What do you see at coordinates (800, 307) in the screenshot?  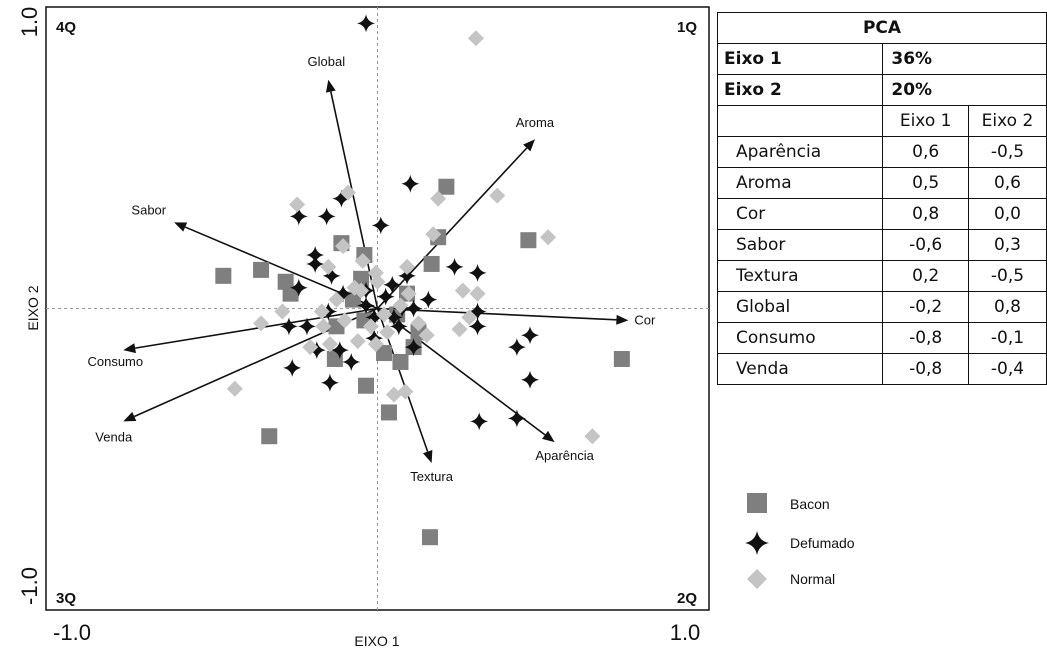 I see `attribute-cell: Global` at bounding box center [800, 307].